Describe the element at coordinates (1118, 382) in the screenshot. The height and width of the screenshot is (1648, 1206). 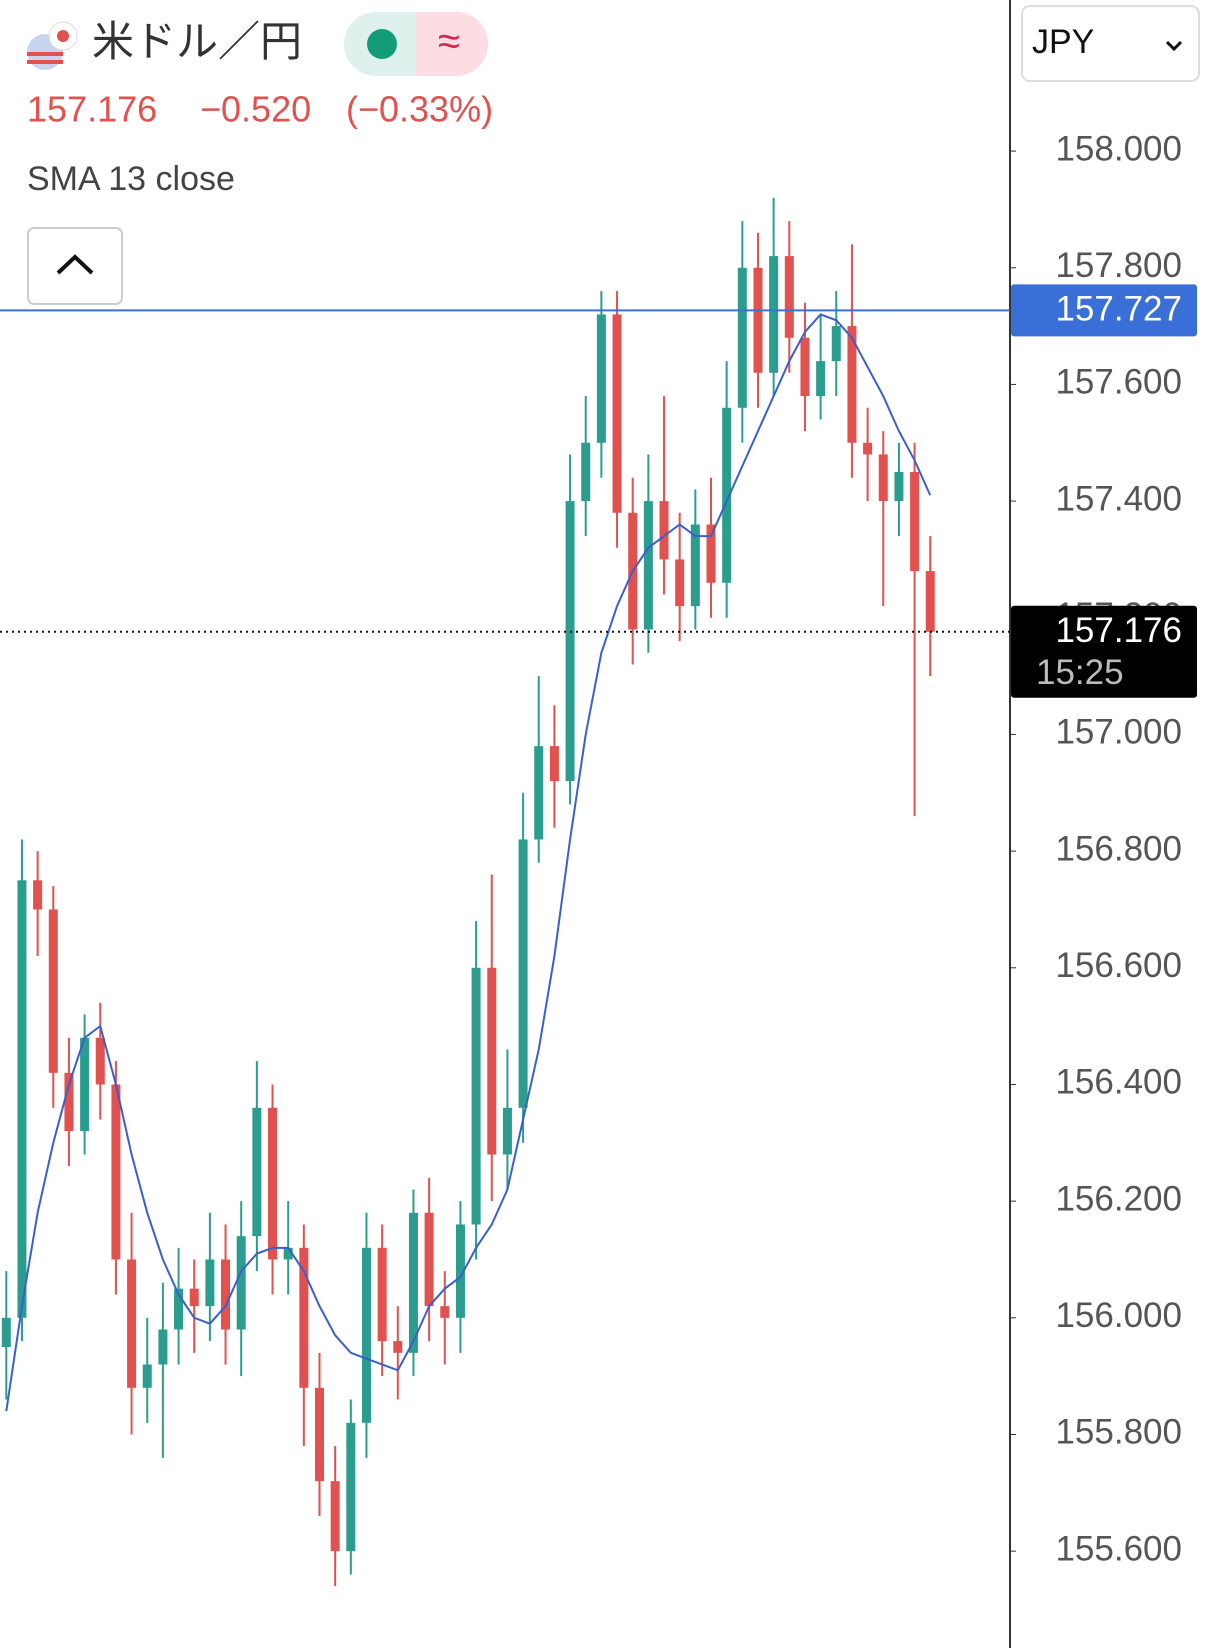
I see `y-tick-label: 157.600` at that location.